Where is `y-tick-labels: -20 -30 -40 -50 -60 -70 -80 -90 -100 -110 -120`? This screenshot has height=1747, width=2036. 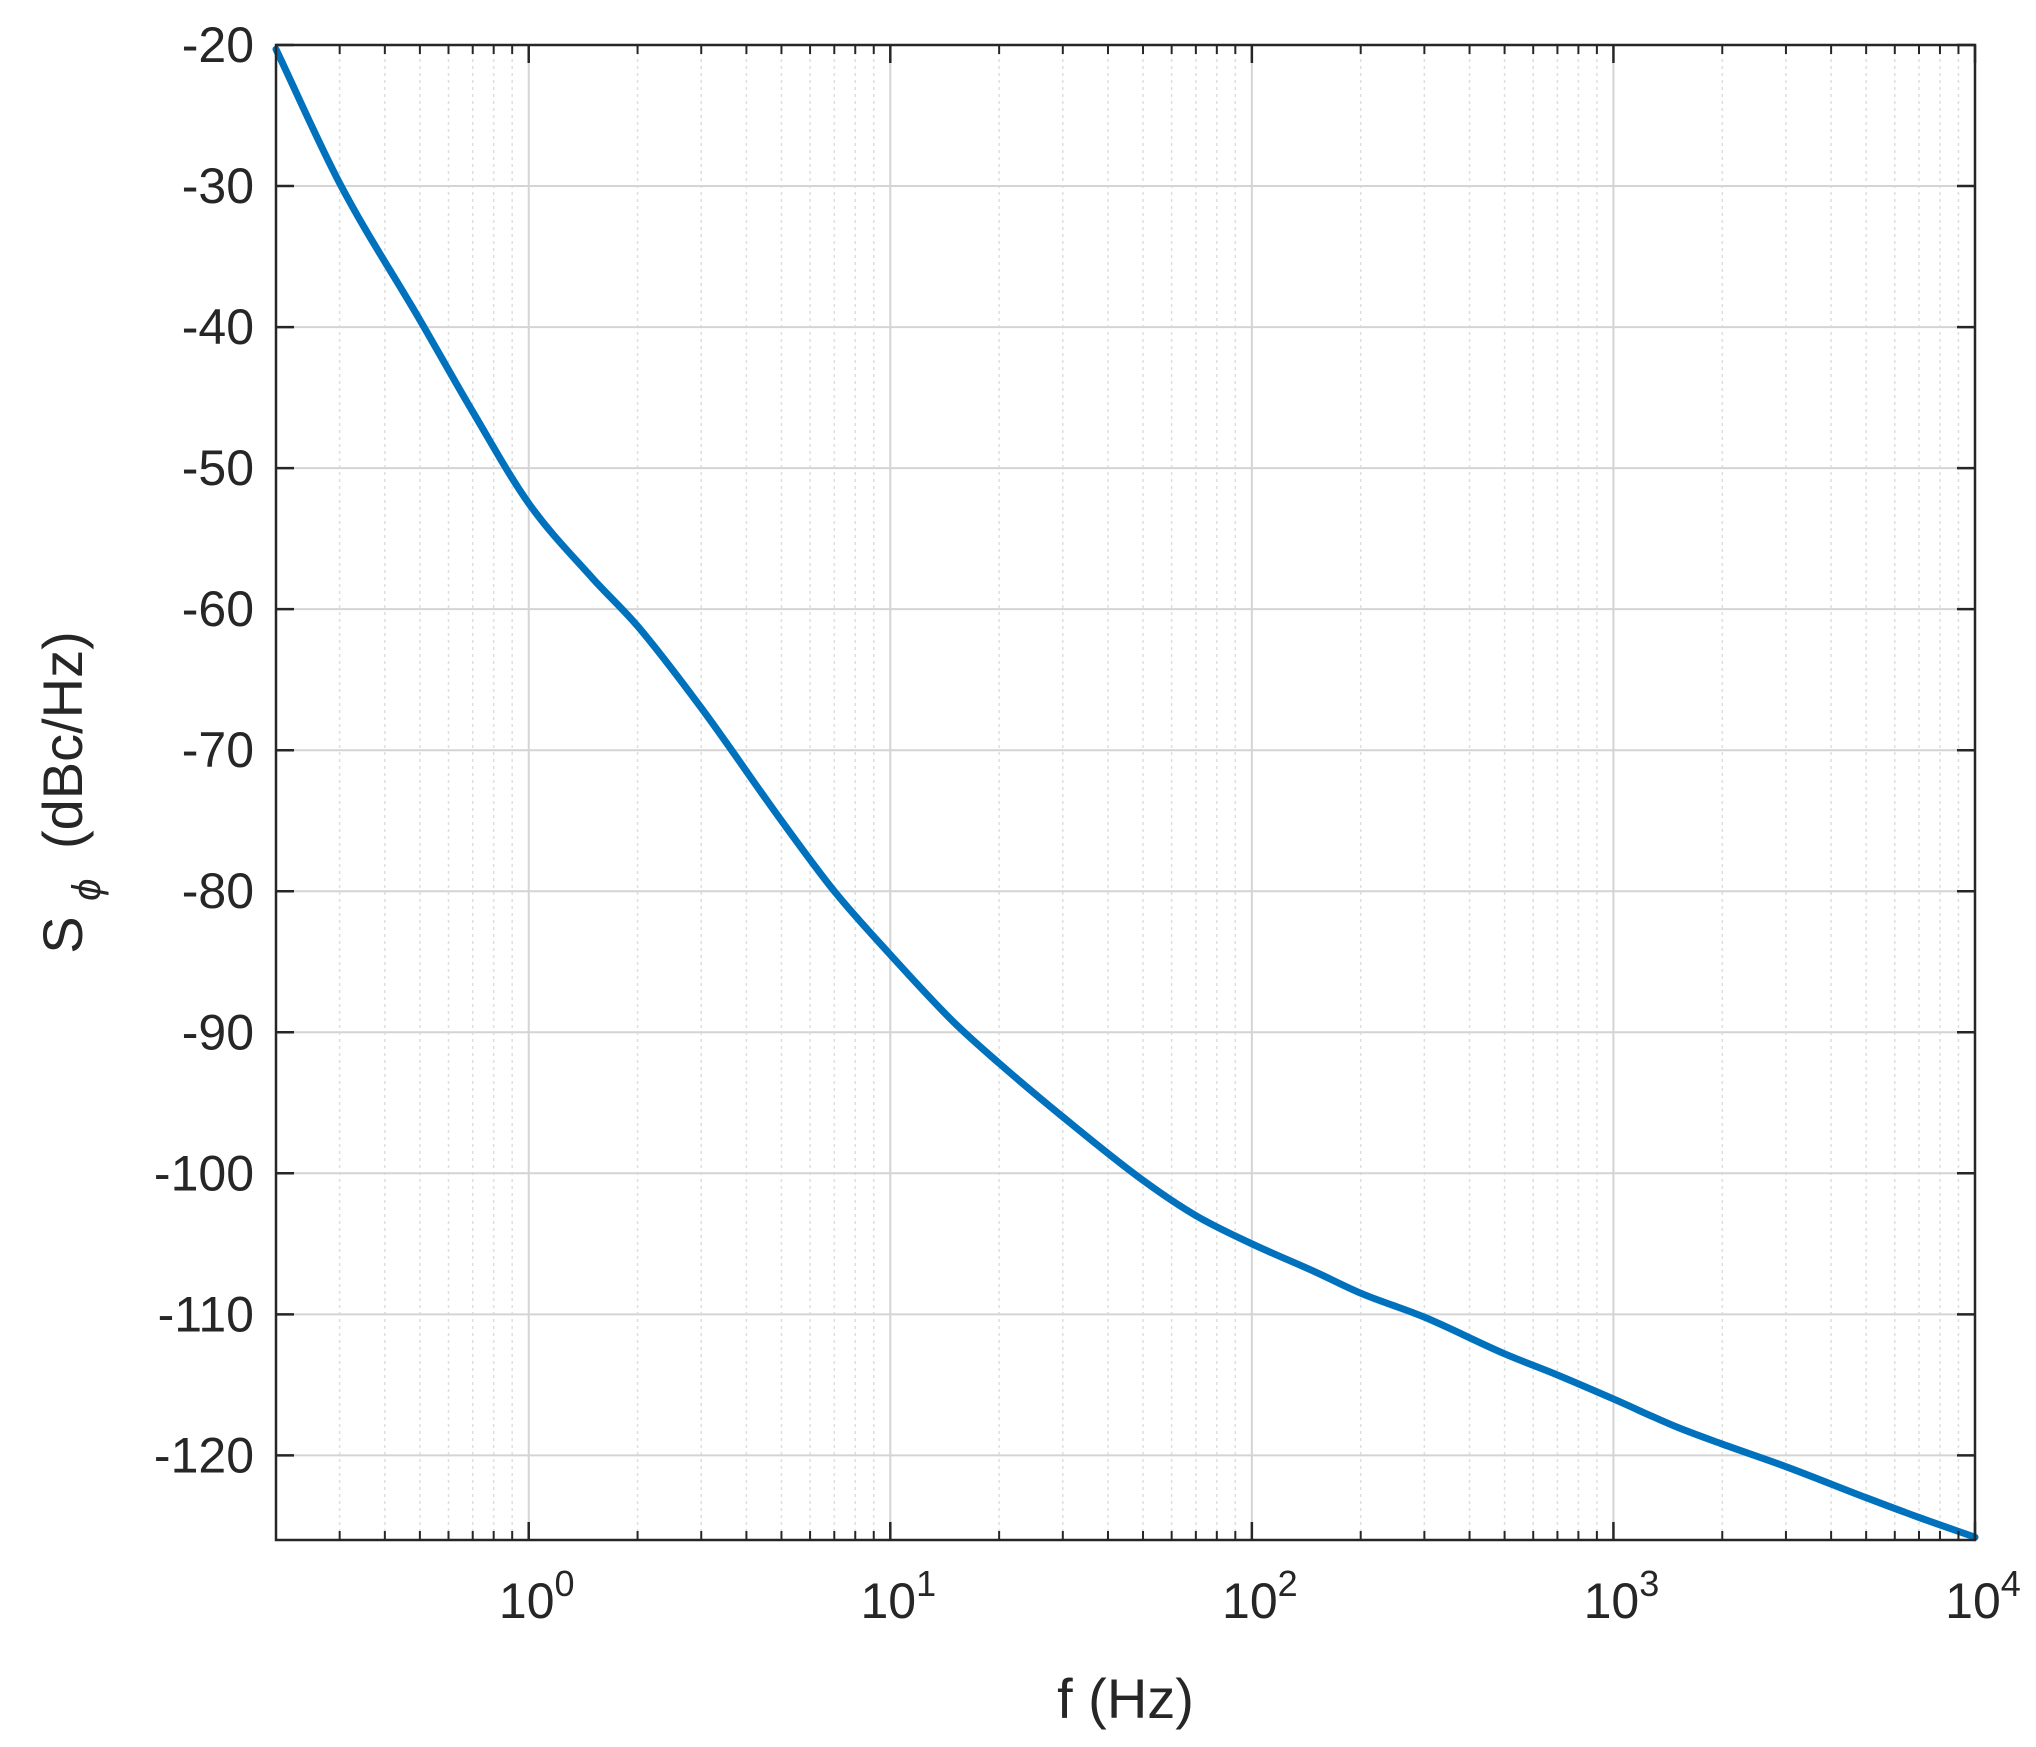
y-tick-labels: -20 -30 -40 -50 -60 -70 -80 -90 -100 -110 -120 is located at coordinates (204, 750).